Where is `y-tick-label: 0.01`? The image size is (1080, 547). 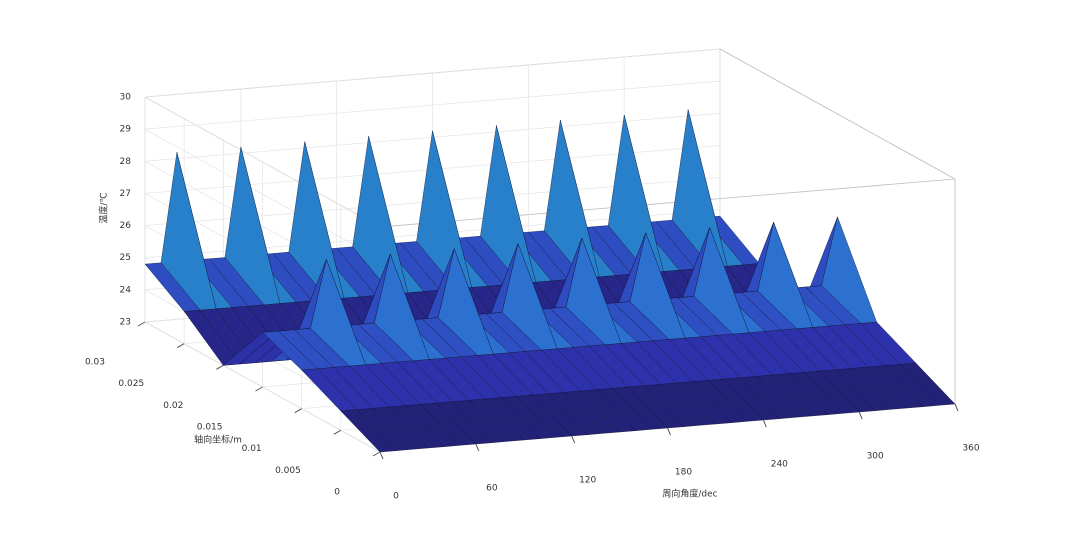 y-tick-label: 0.01 is located at coordinates (252, 449).